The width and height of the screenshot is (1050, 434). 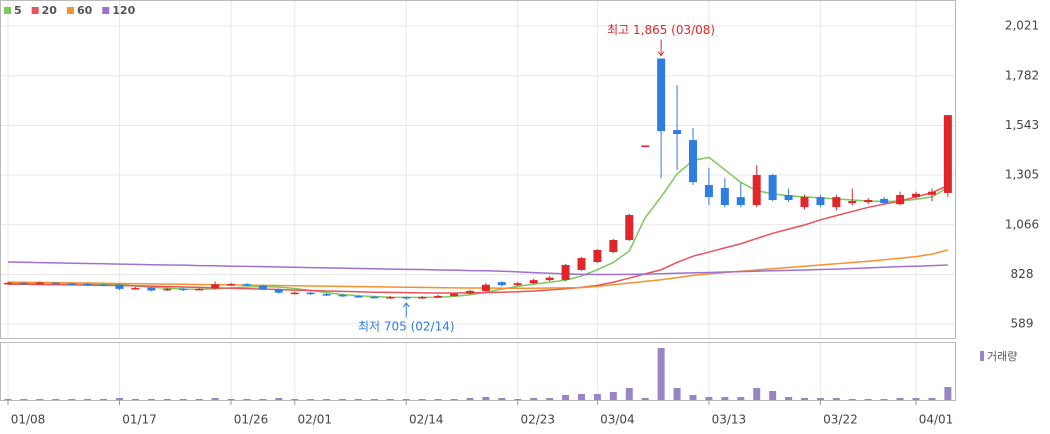 I want to click on max-arrow, so click(x=661, y=48).